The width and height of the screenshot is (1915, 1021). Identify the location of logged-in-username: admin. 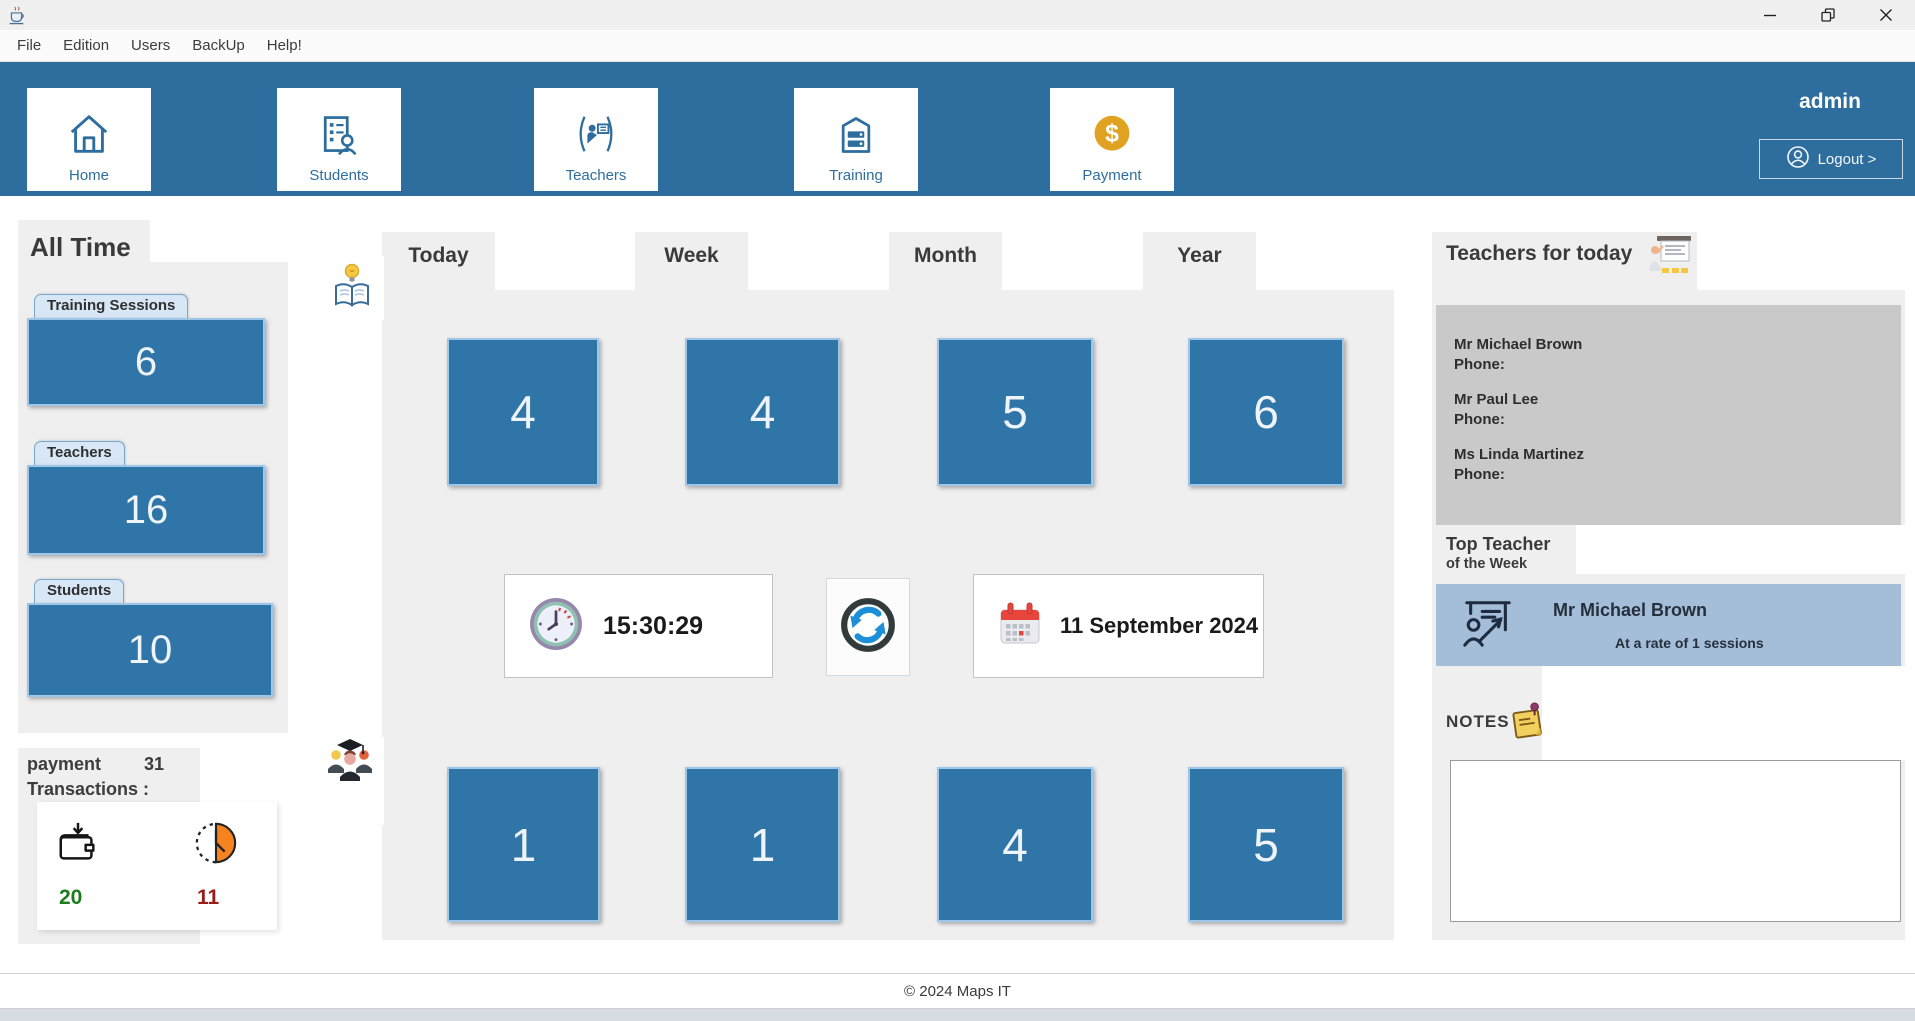
(1830, 101).